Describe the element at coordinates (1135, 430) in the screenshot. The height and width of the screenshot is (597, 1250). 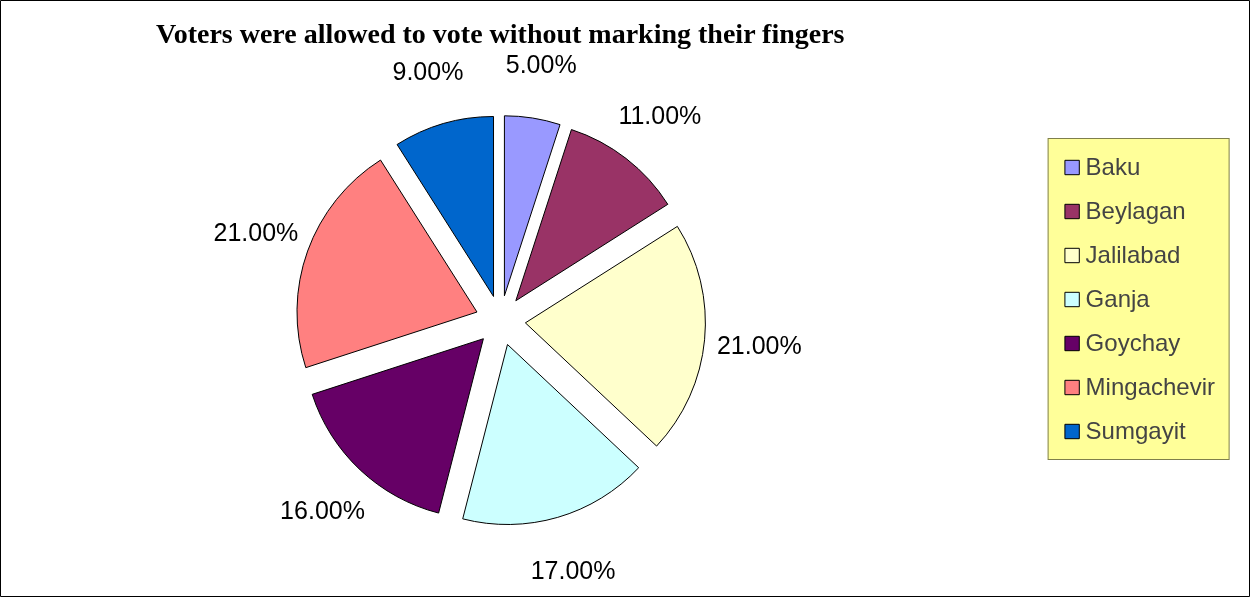
I see `legend-label: Sumgayit` at that location.